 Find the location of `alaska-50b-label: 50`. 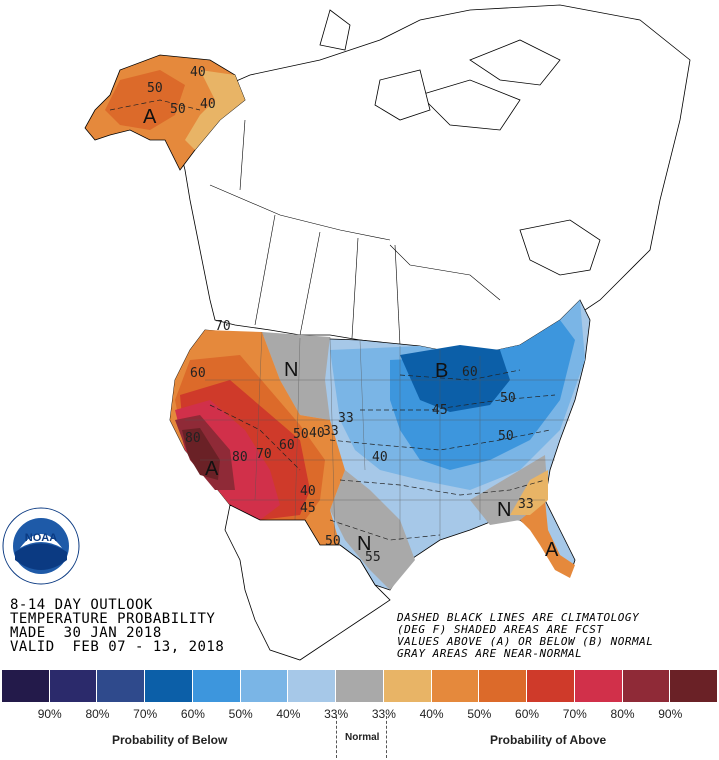

alaska-50b-label: 50 is located at coordinates (178, 109).